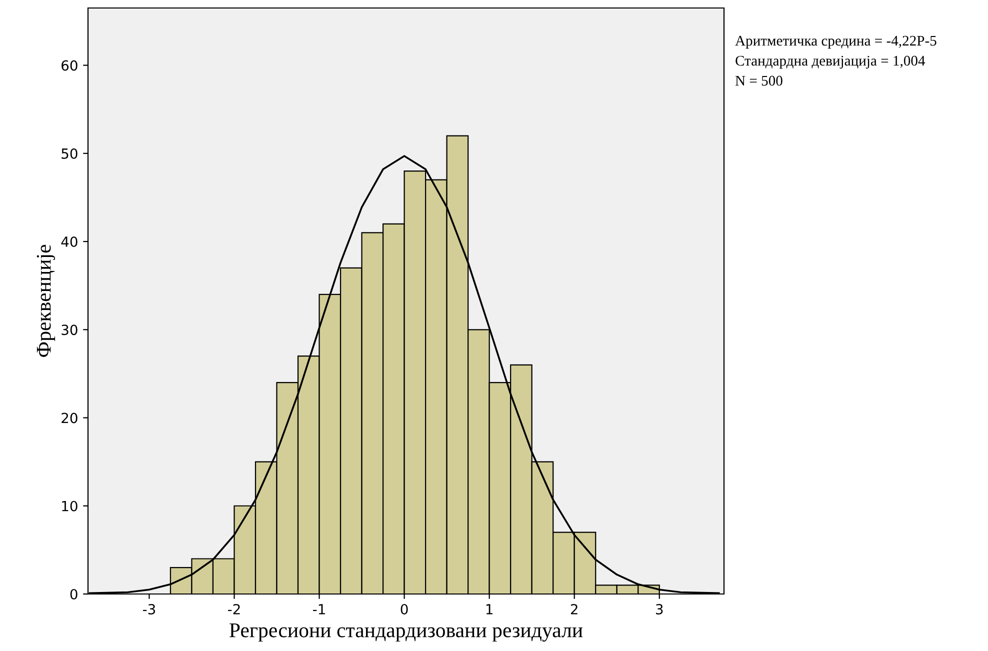  I want to click on y-tick-label: 20, so click(70, 418).